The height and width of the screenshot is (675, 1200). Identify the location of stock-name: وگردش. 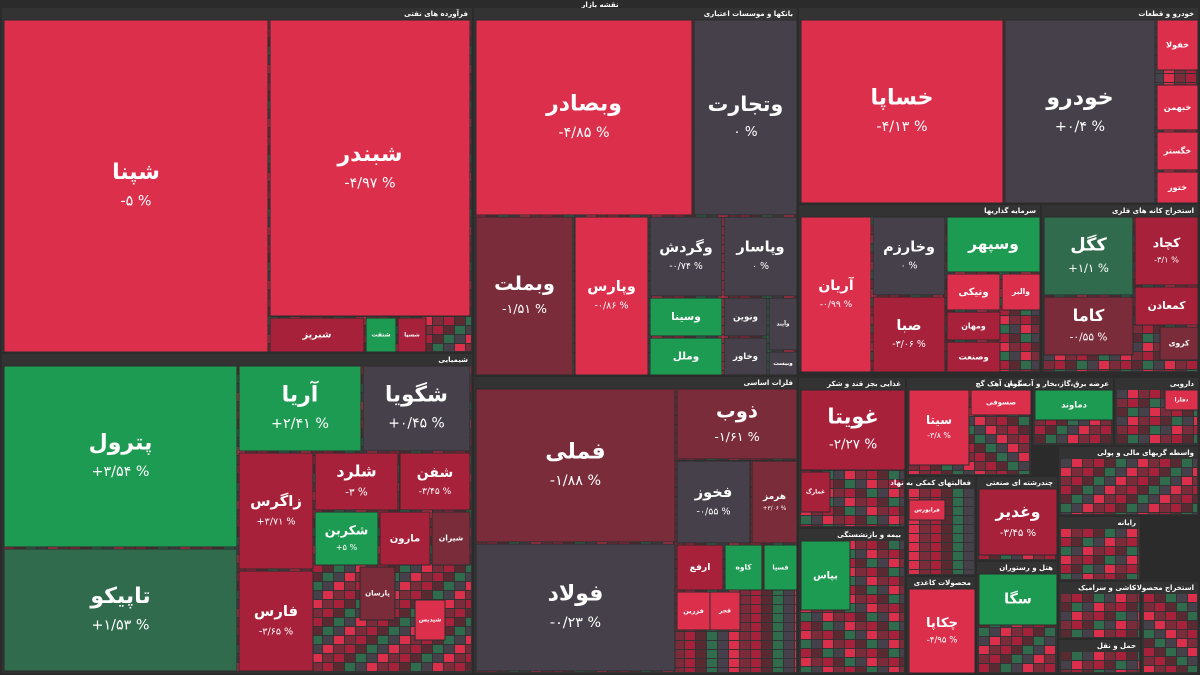
(686, 247).